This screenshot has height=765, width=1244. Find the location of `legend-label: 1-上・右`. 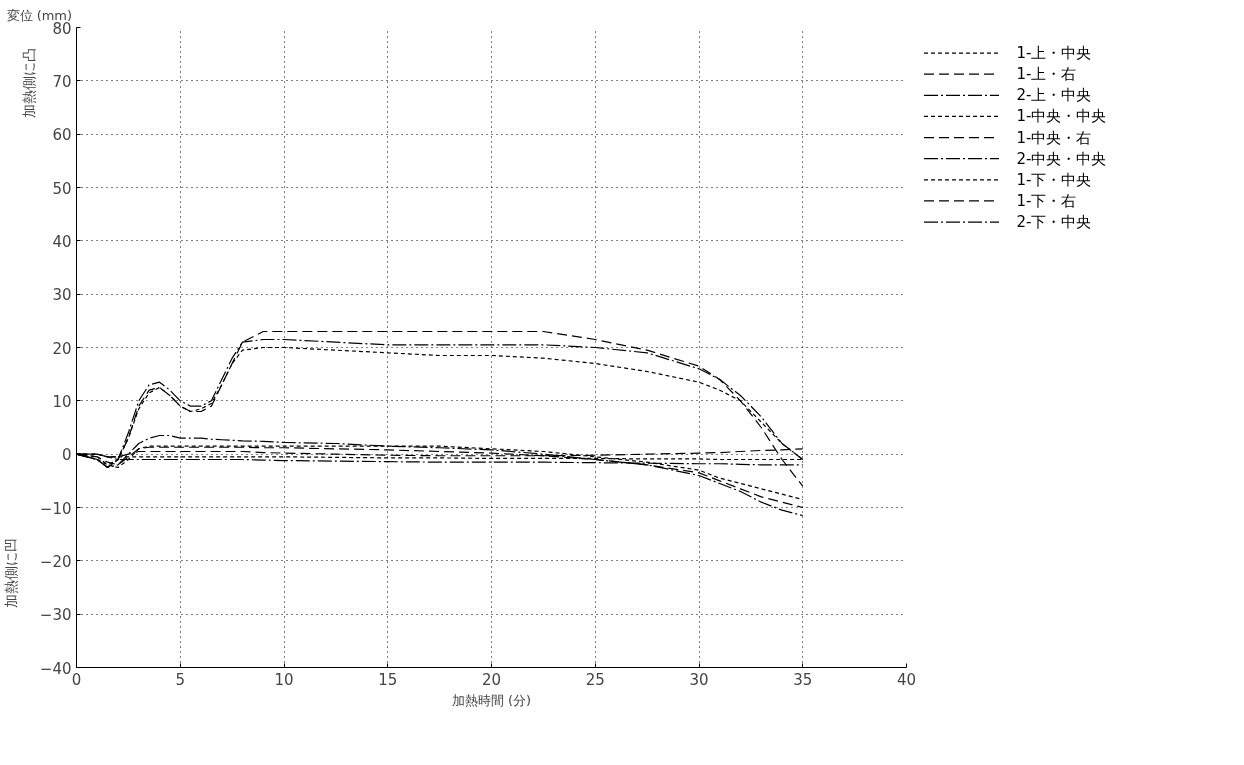

legend-label: 1-上・右 is located at coordinates (1046, 74).